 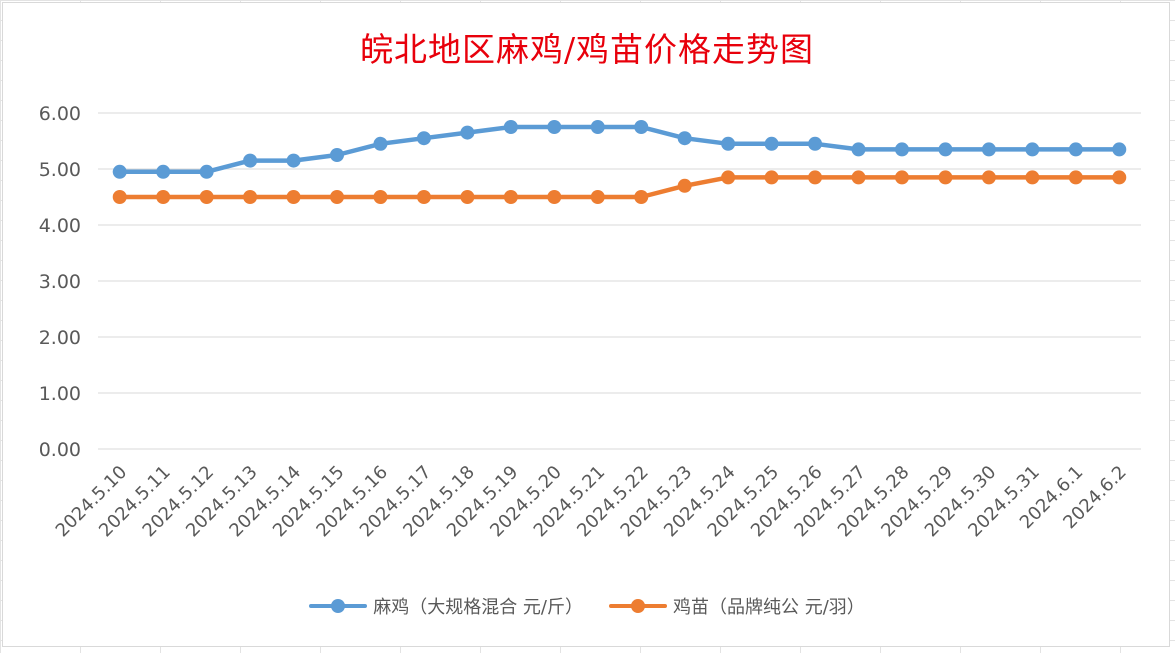 I want to click on y-tick-label-1: 1.00, so click(x=60, y=394).